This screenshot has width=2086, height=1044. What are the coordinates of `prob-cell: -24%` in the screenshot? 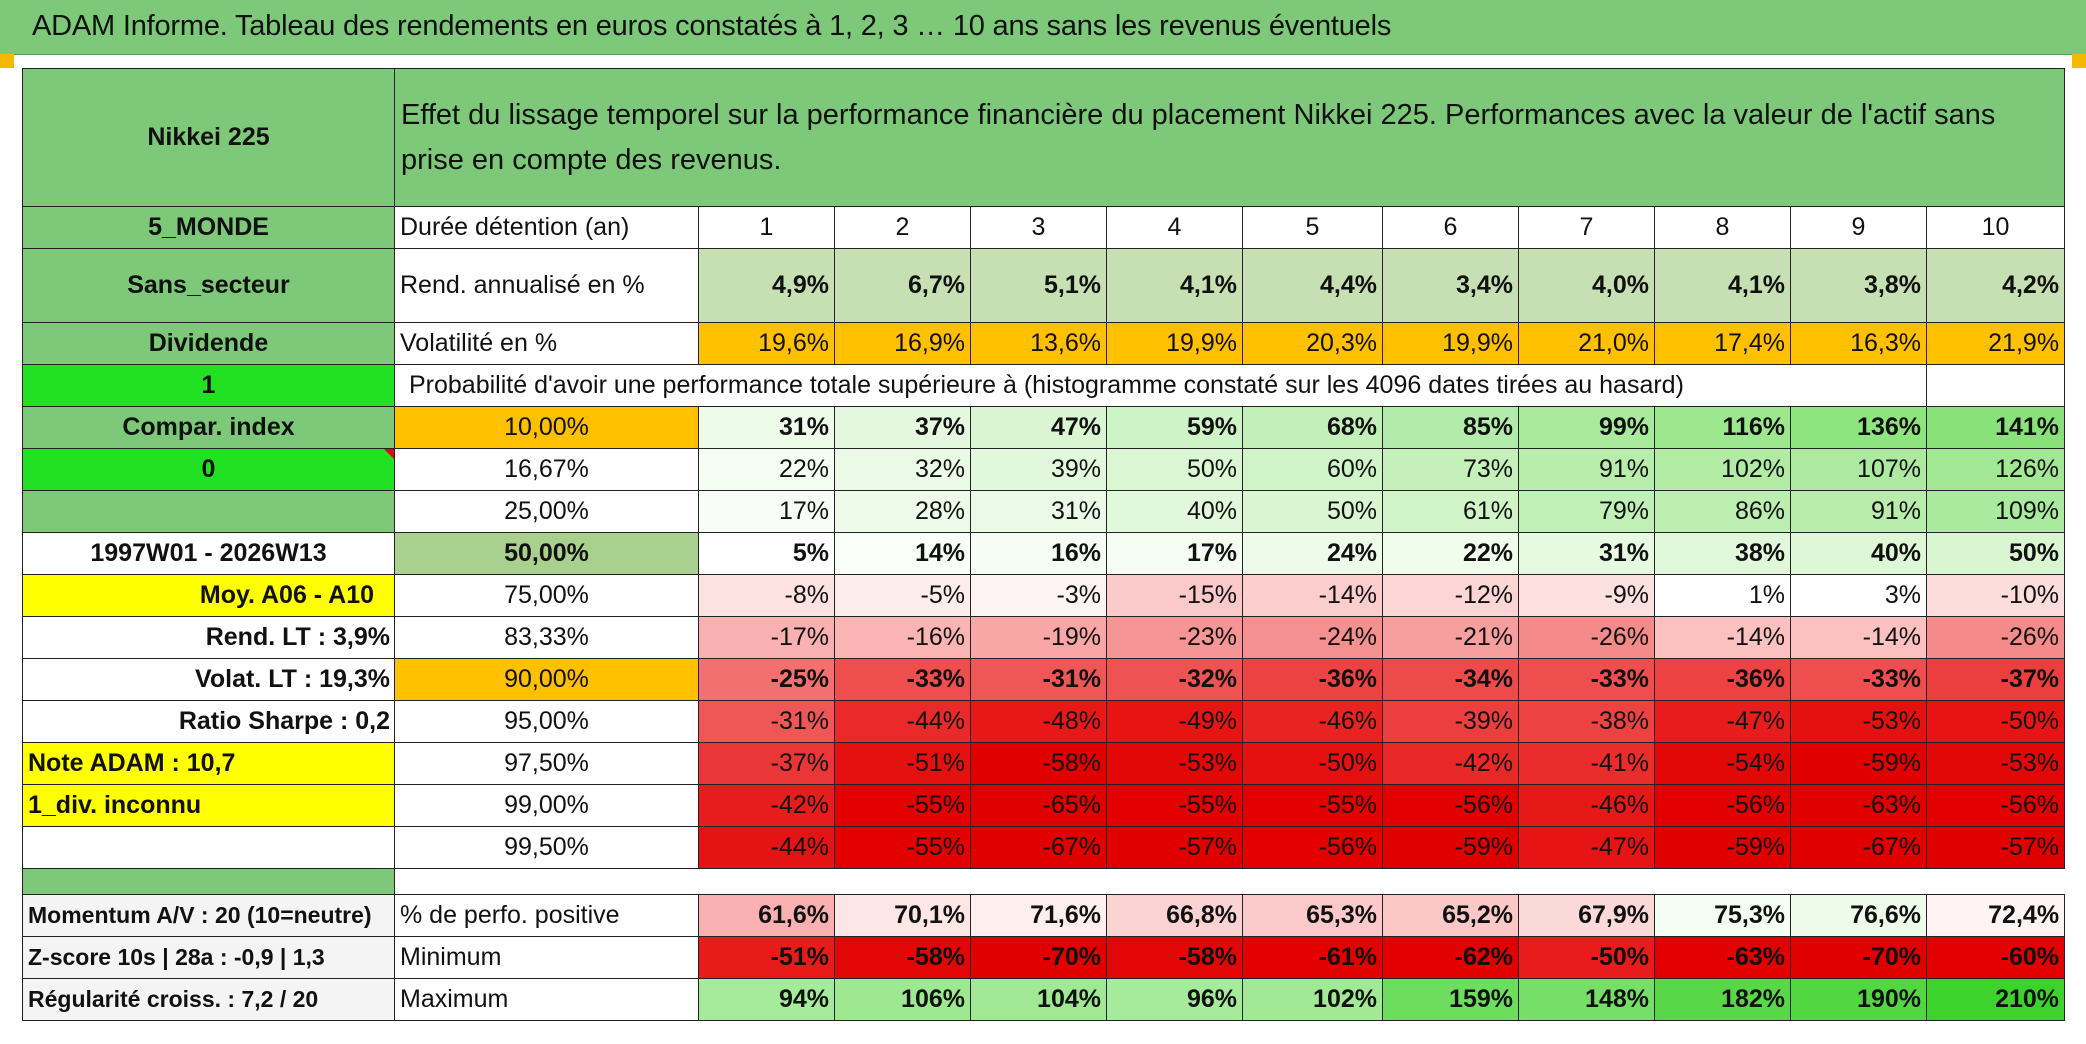 It's located at (1312, 637).